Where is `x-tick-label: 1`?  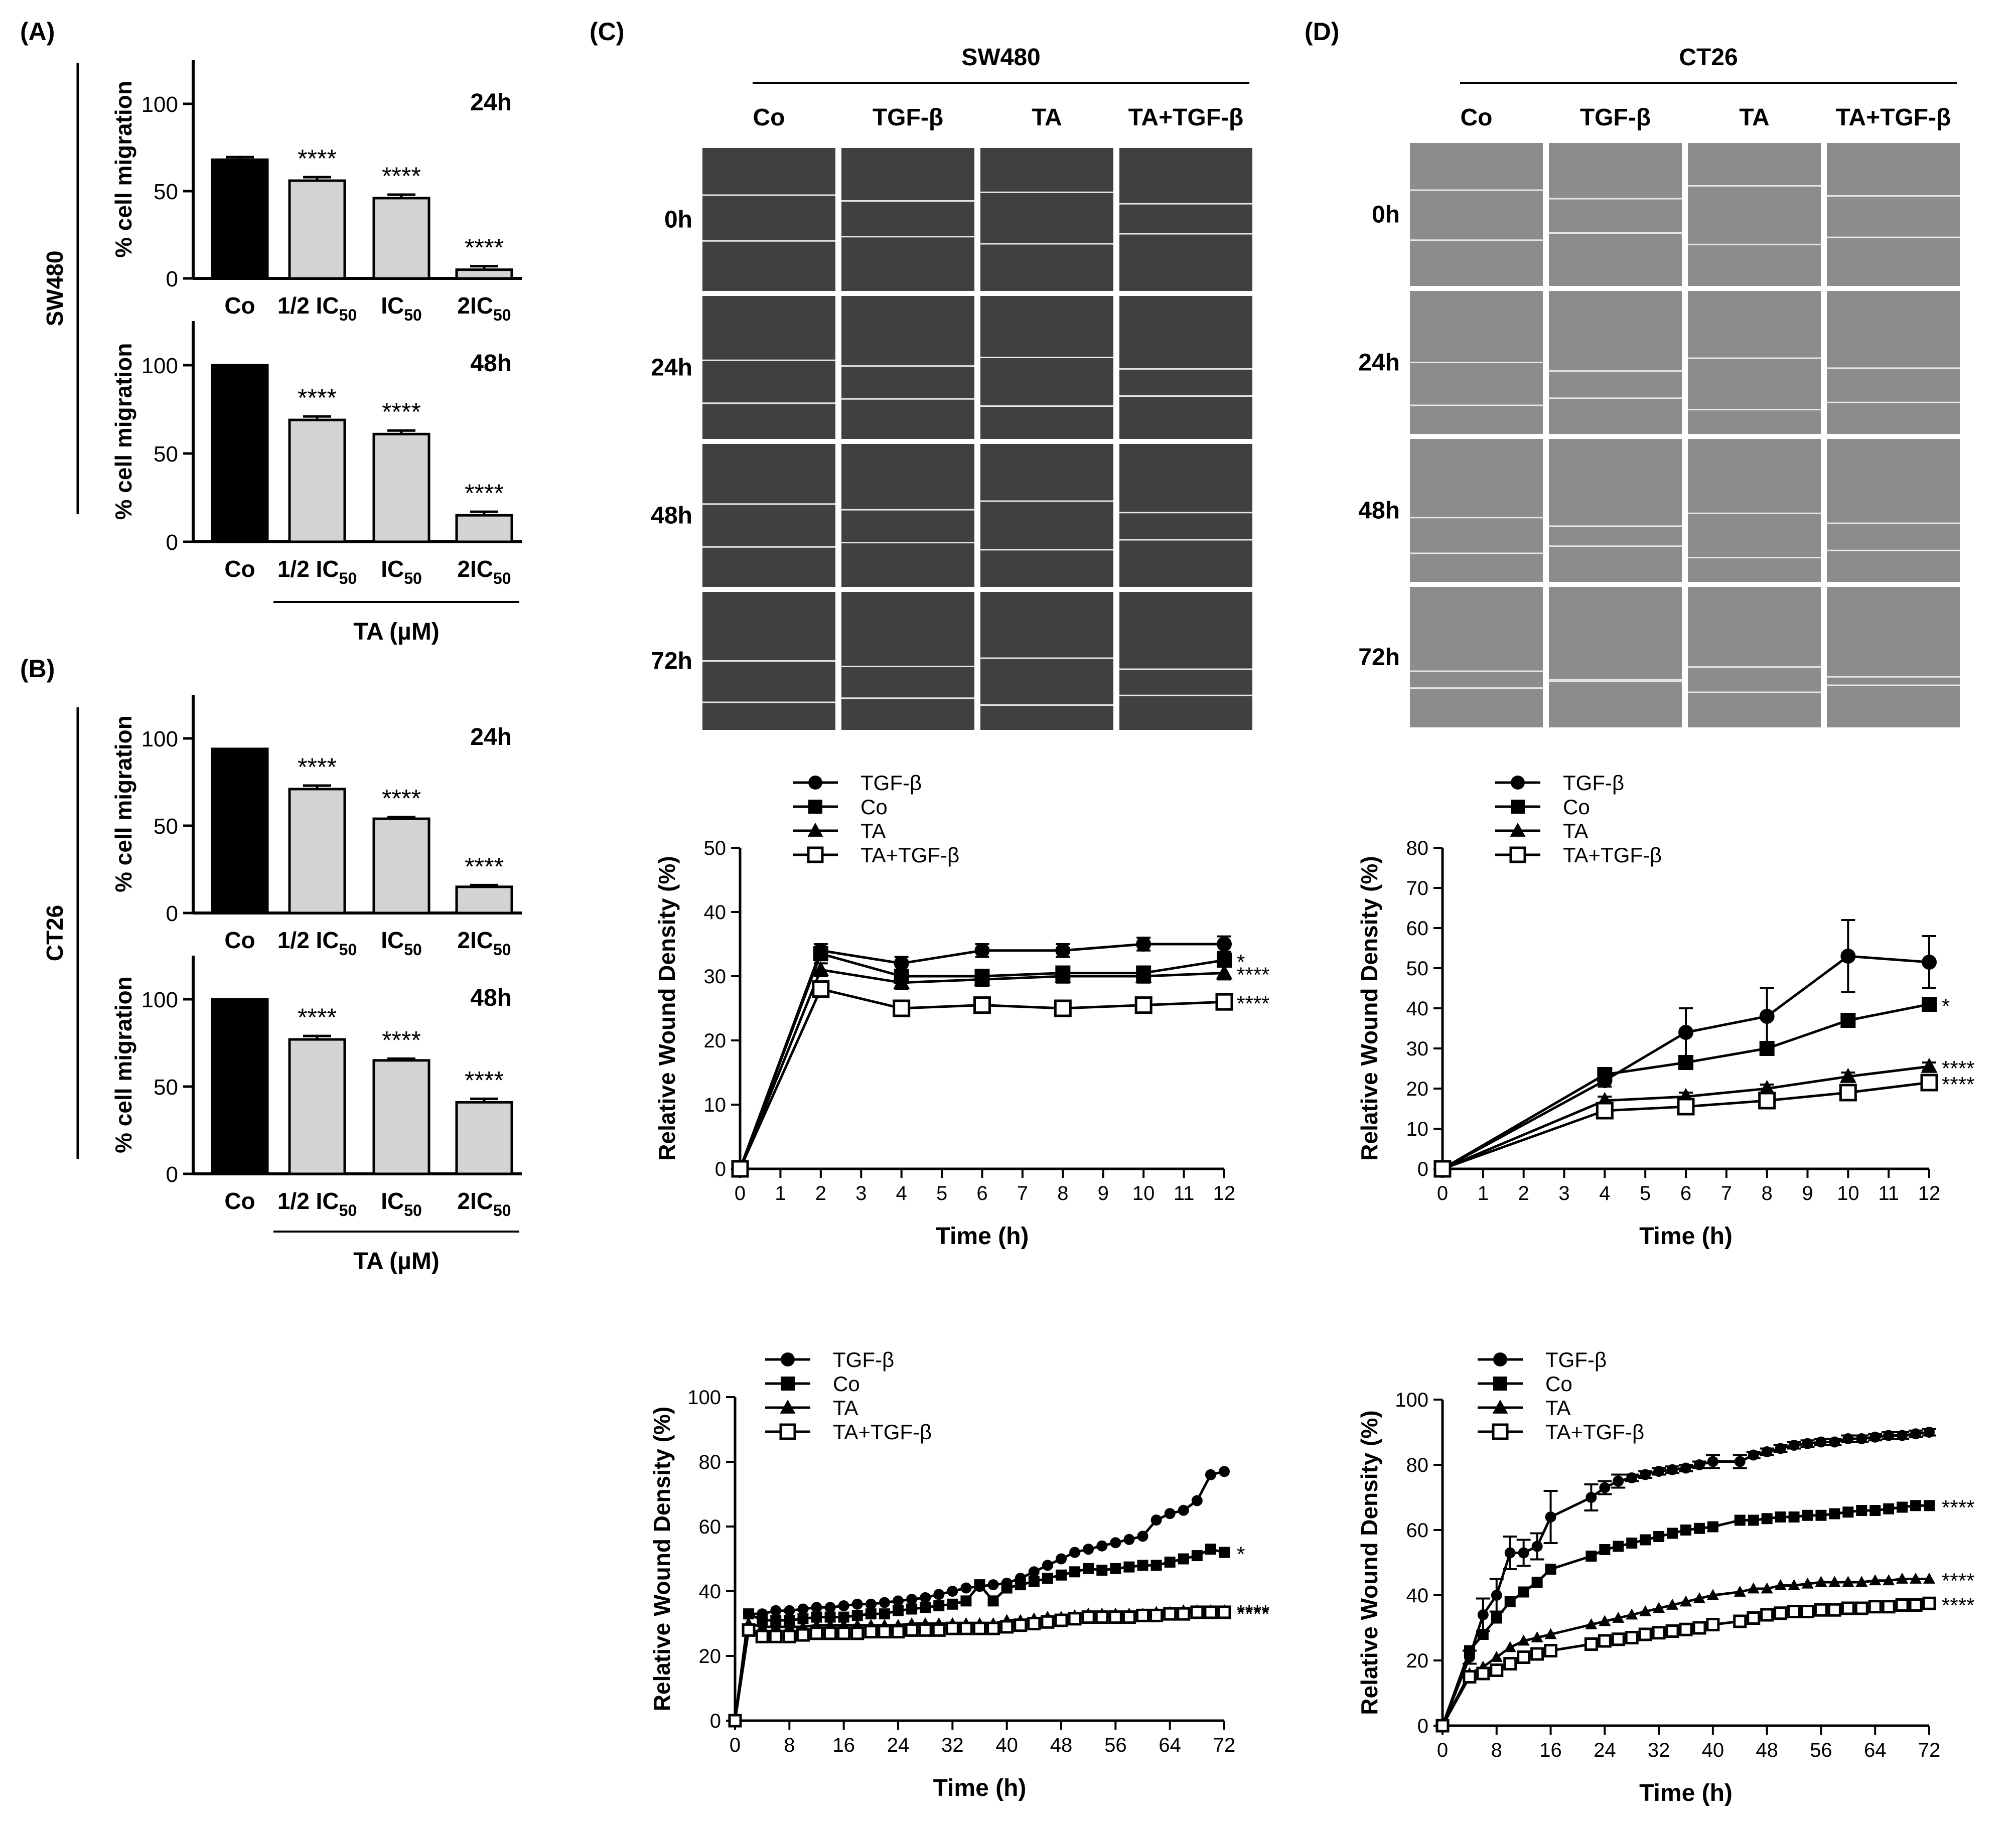
x-tick-label: 1 is located at coordinates (1483, 1193).